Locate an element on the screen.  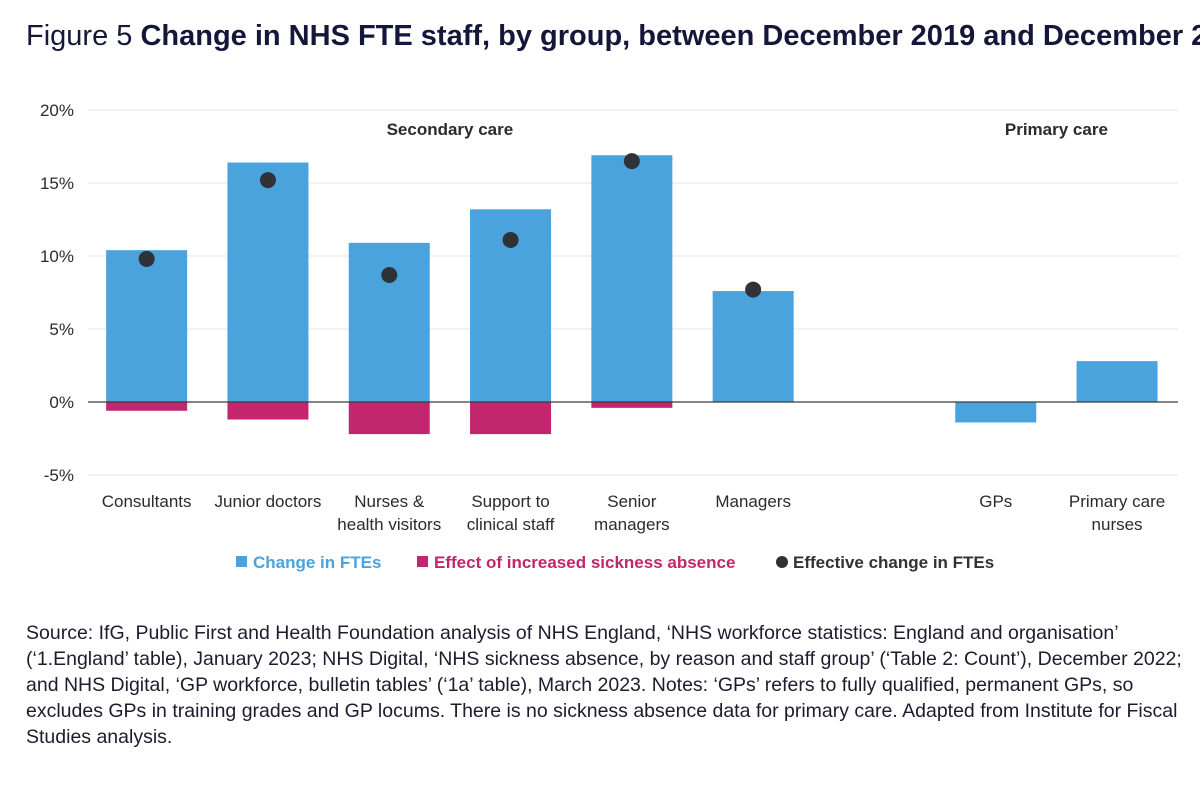
x-category-label: health visitors is located at coordinates (389, 524).